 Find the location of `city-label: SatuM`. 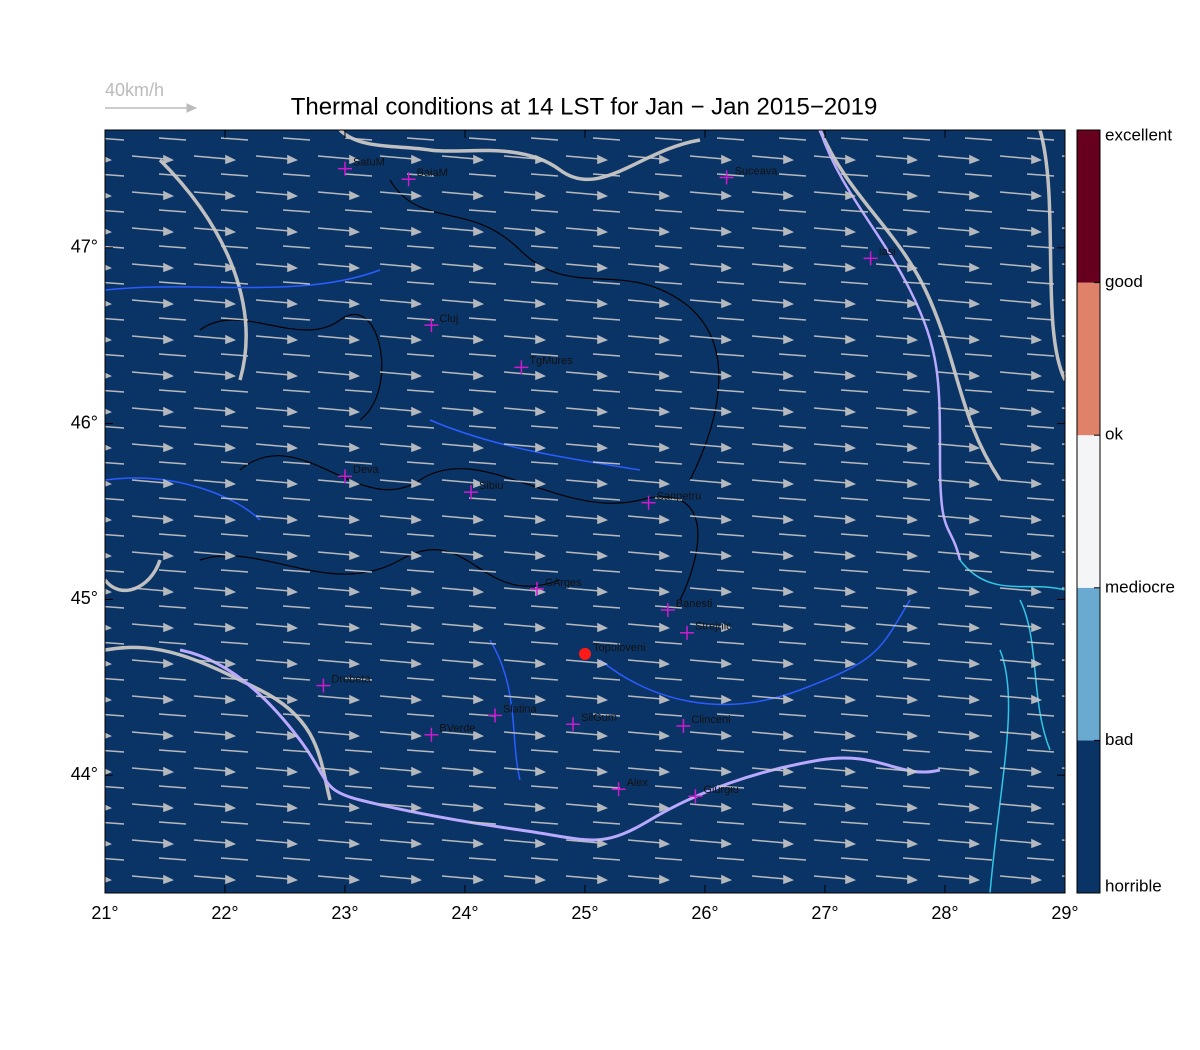

city-label: SatuM is located at coordinates (369, 163).